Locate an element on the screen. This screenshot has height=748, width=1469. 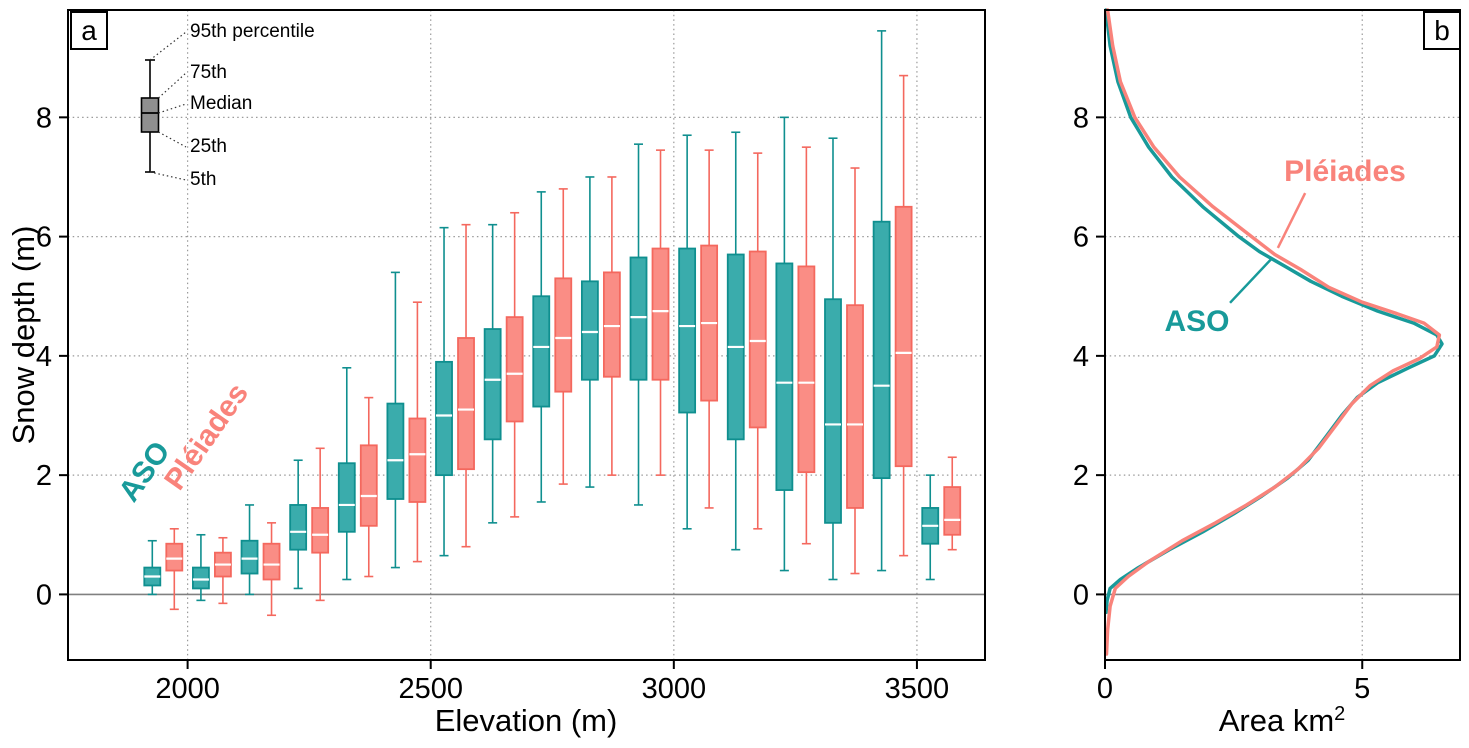
inset-label-75th: 75th is located at coordinates (208, 72).